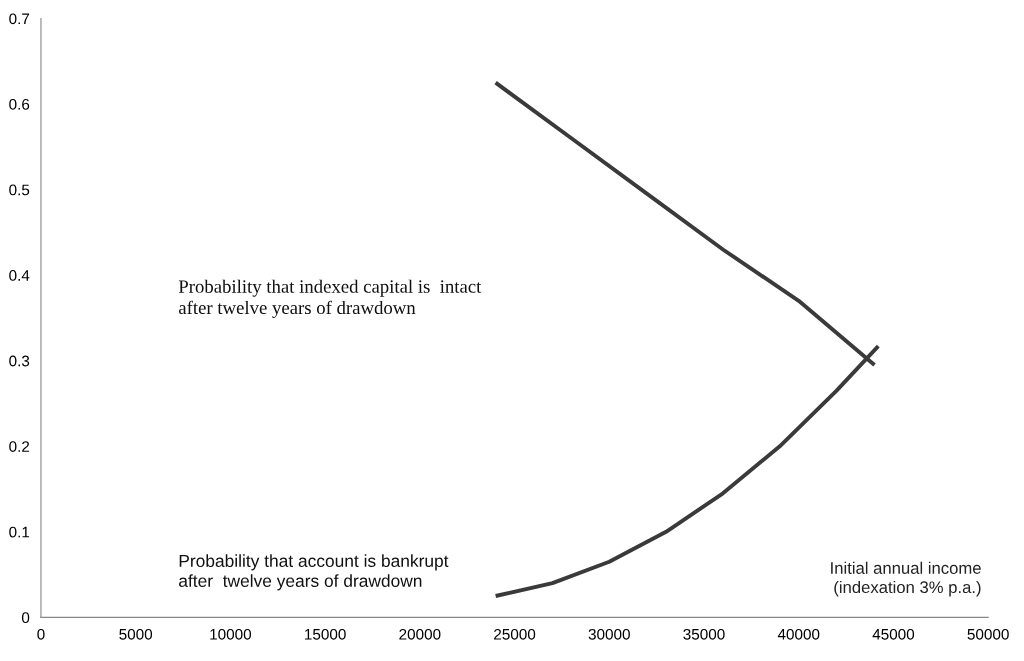  What do you see at coordinates (988, 634) in the screenshot?
I see `x-tick-label: 50000` at bounding box center [988, 634].